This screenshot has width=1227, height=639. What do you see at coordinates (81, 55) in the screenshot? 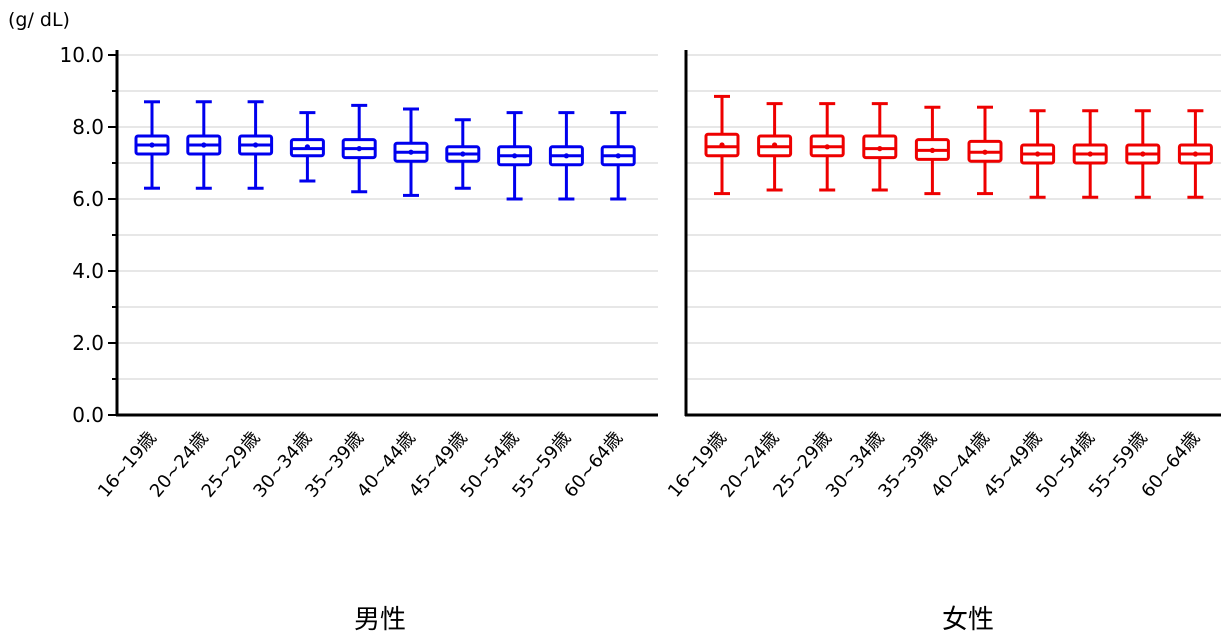
I see `y-tick-label: 10.0` at bounding box center [81, 55].